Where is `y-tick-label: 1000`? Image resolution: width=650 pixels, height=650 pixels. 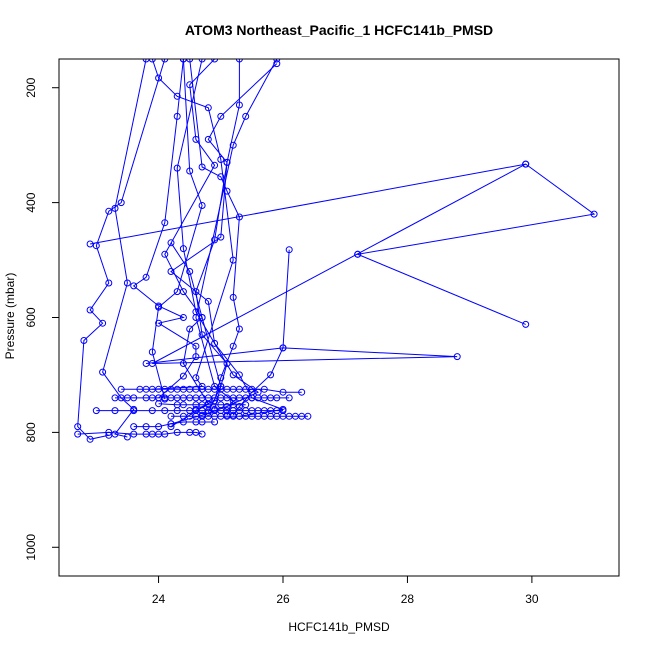
y-tick-label: 1000 is located at coordinates (31, 547).